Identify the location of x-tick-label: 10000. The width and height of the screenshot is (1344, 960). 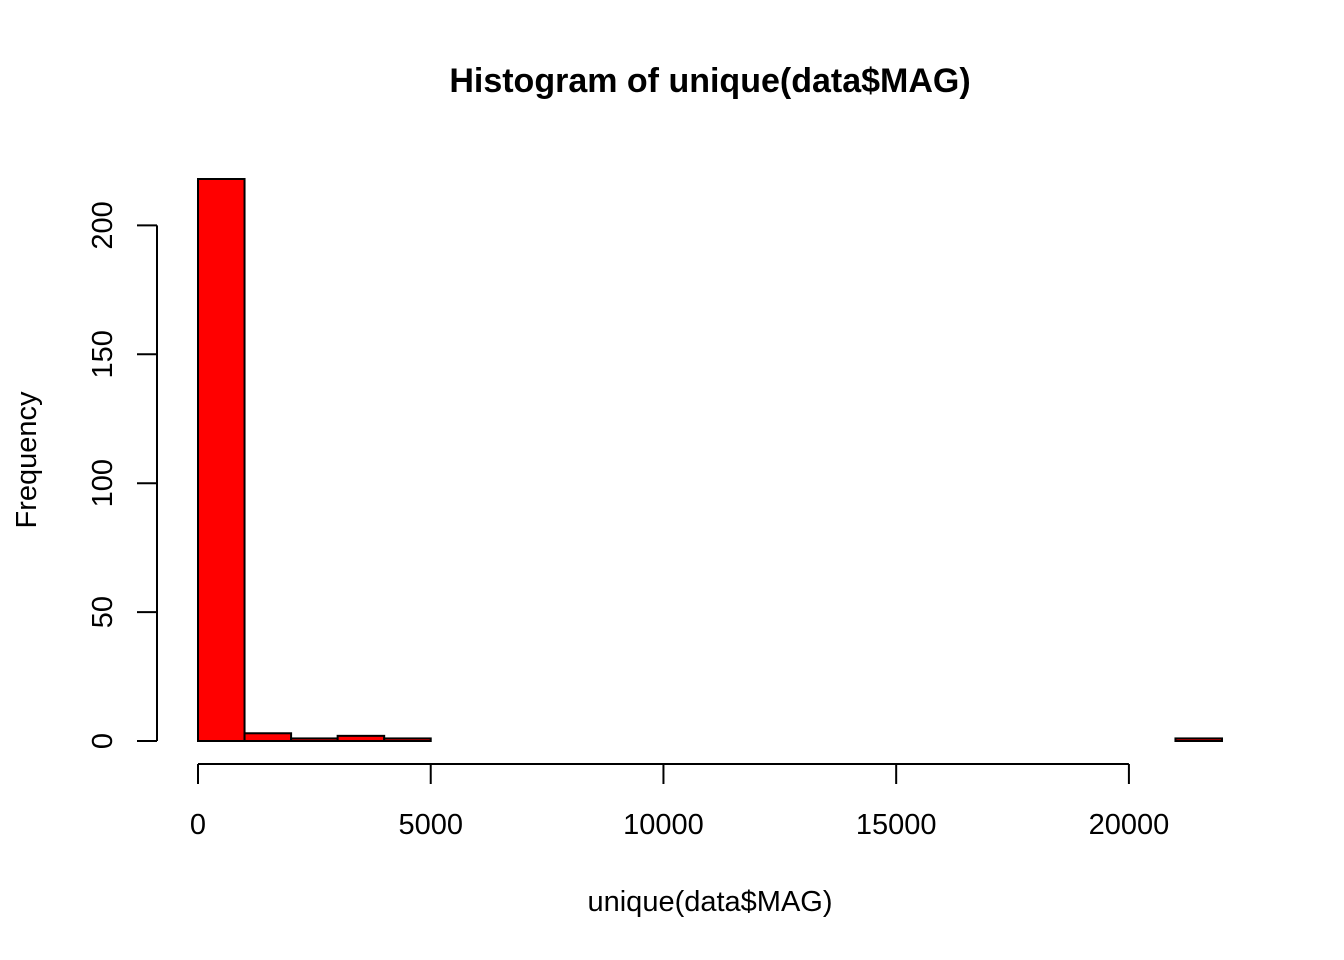
(663, 825).